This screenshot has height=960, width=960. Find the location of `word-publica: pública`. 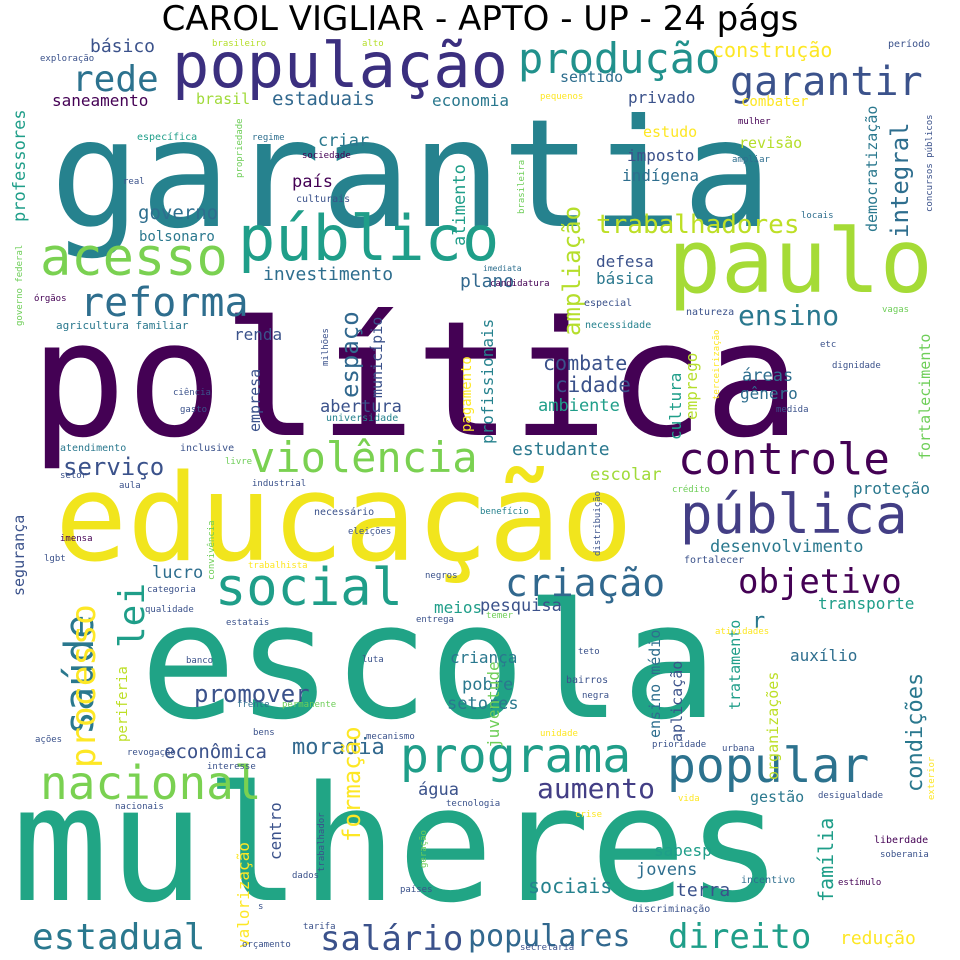

word-publica: pública is located at coordinates (794, 514).